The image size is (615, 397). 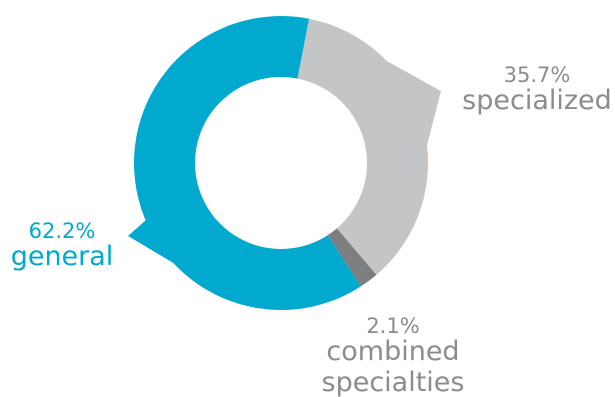 I want to click on label-general: 62.2%general, so click(x=62, y=245).